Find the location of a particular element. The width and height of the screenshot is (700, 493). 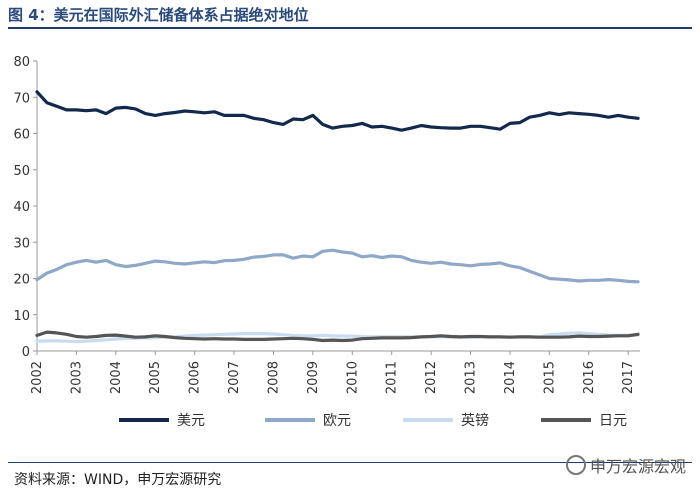

y-tick-label: 0 is located at coordinates (26, 352).